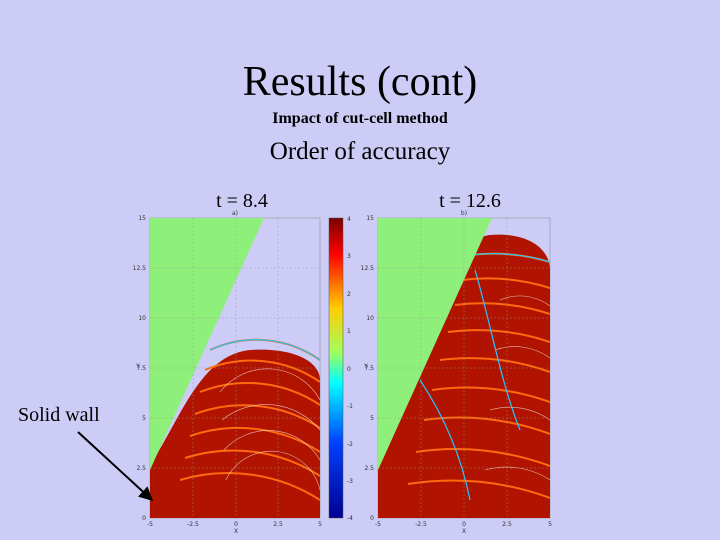  I want to click on colorbar-tick-1: 3, so click(349, 256).